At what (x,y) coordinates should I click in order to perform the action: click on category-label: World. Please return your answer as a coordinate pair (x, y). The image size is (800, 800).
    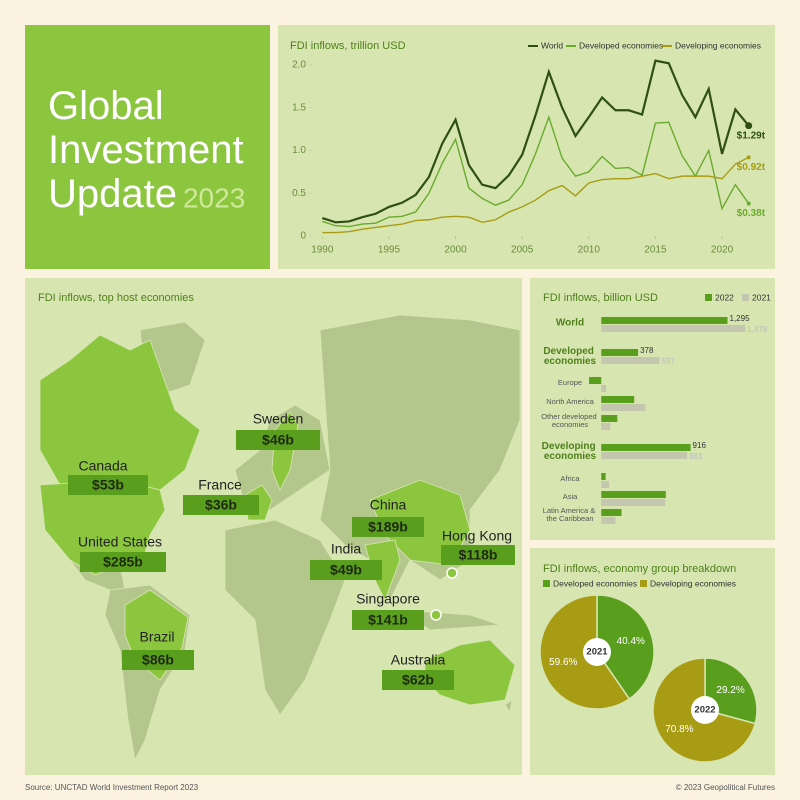
    Looking at the image, I should click on (570, 323).